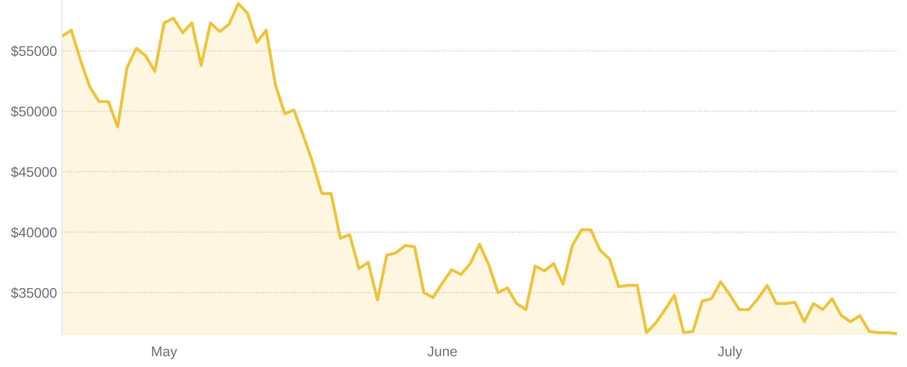  Describe the element at coordinates (33, 172) in the screenshot. I see `y-tick-label: $45000` at that location.